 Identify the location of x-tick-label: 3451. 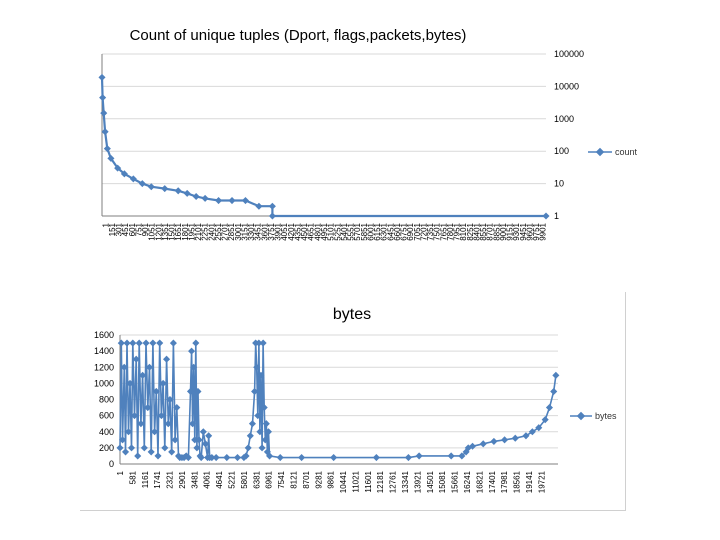
(258, 231).